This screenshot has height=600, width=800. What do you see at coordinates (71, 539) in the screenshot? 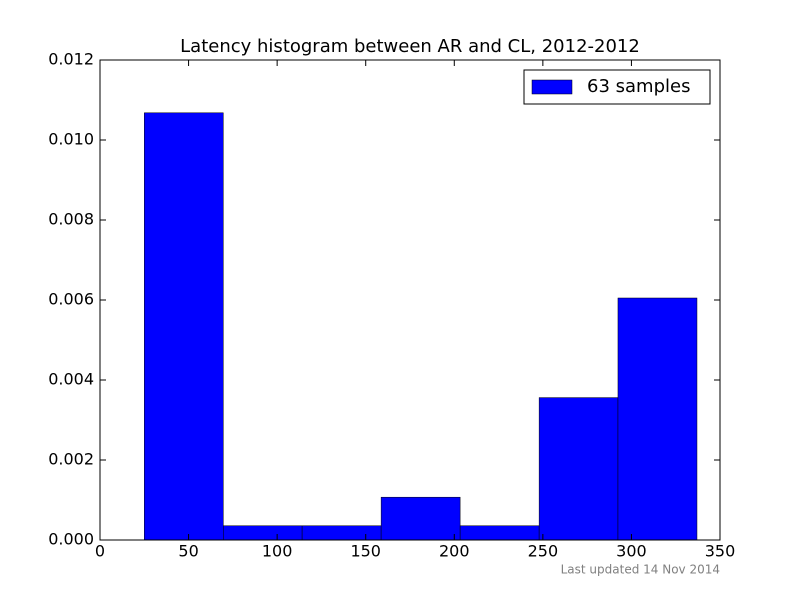
I see `y-tick-label: 0.000` at bounding box center [71, 539].